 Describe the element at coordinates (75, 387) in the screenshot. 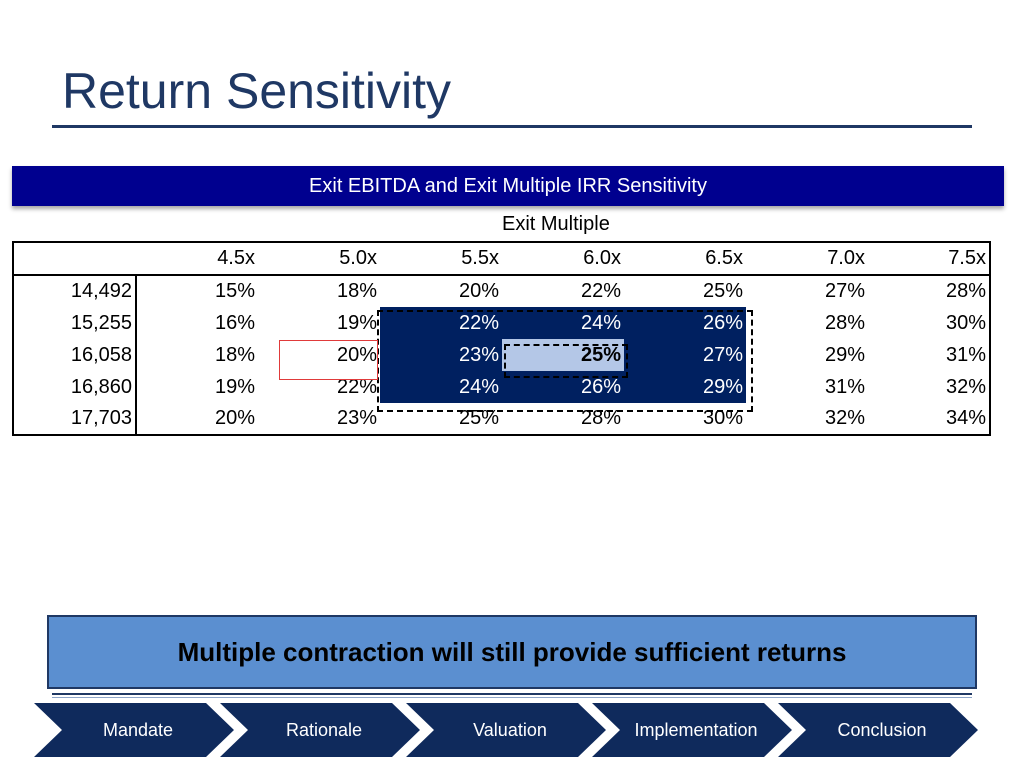

I see `row-label-exit-ebitda: 16,860` at that location.